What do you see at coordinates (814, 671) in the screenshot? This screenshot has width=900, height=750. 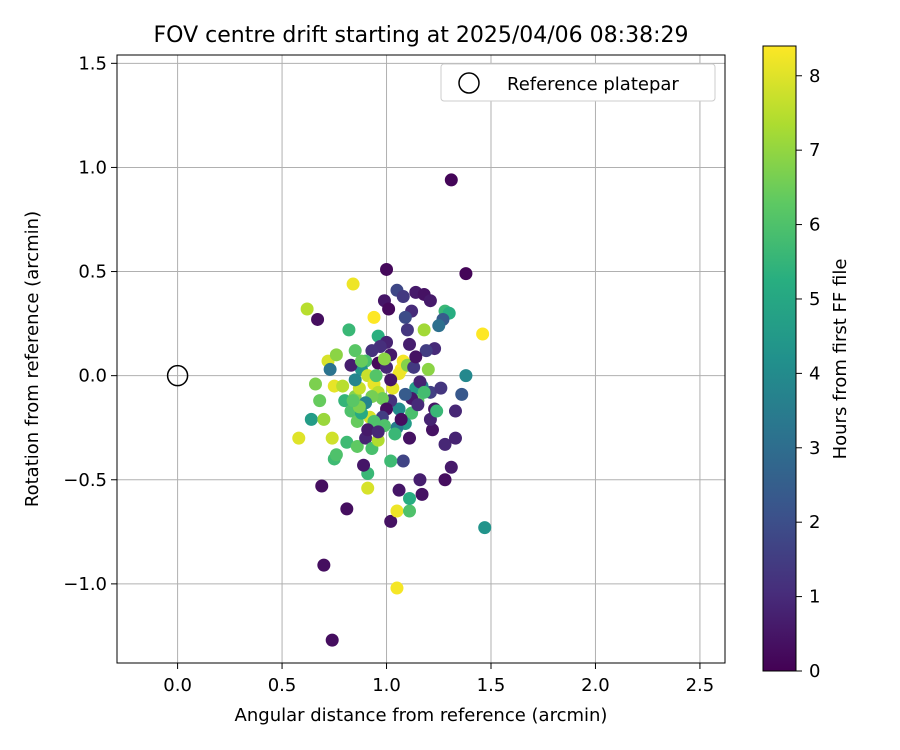 I see `colorbar-tick-label: 0` at bounding box center [814, 671].